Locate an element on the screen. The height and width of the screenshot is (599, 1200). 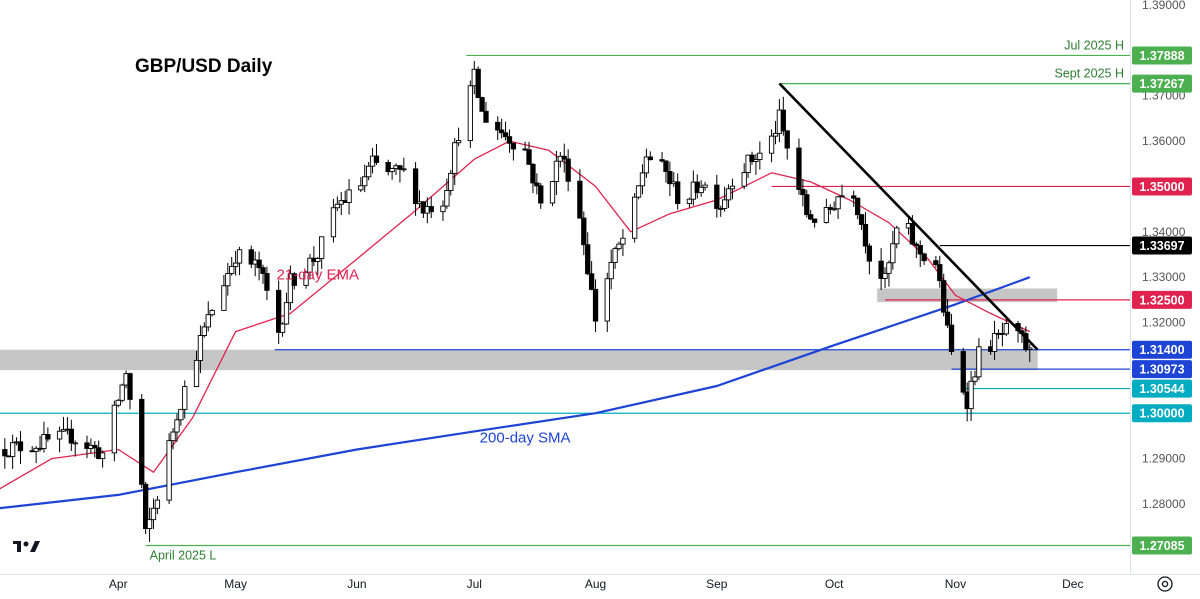
level-note: April 2025 L is located at coordinates (183, 555).